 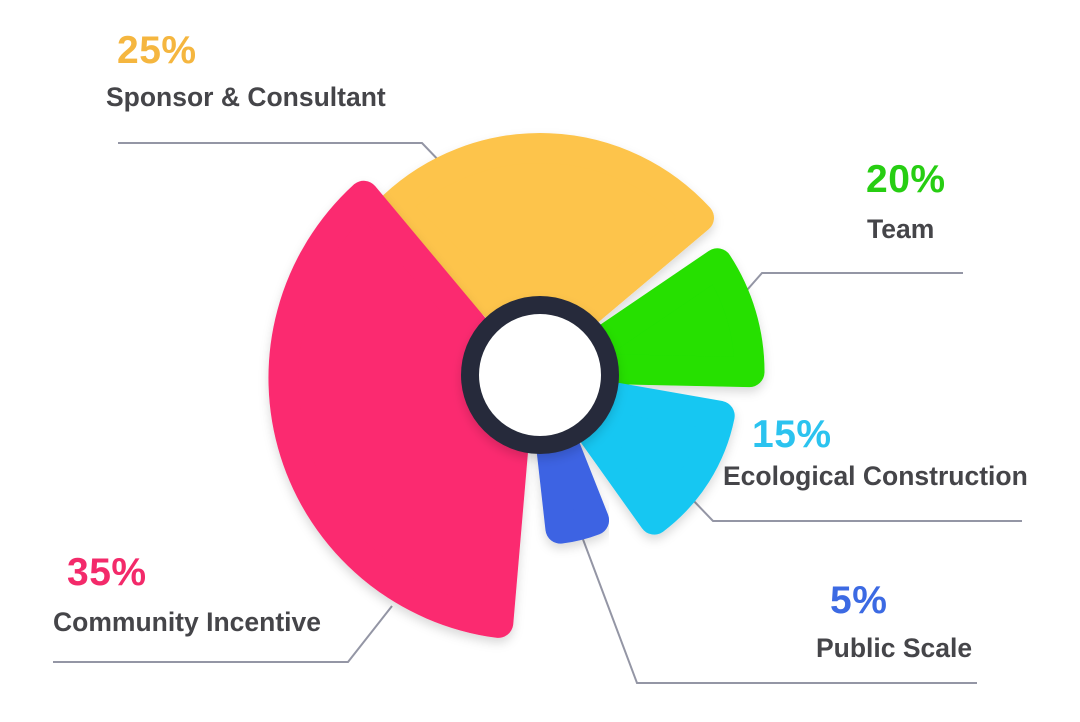 What do you see at coordinates (282, 155) in the screenshot?
I see `leader-line-sponsor-consultant` at bounding box center [282, 155].